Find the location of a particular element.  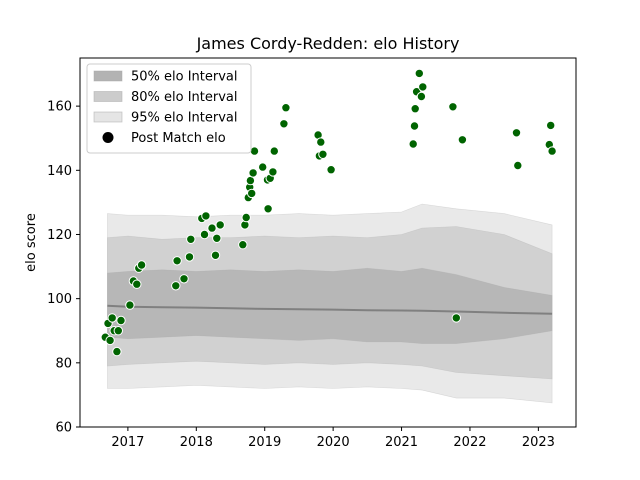

median-line is located at coordinates (330, 309).